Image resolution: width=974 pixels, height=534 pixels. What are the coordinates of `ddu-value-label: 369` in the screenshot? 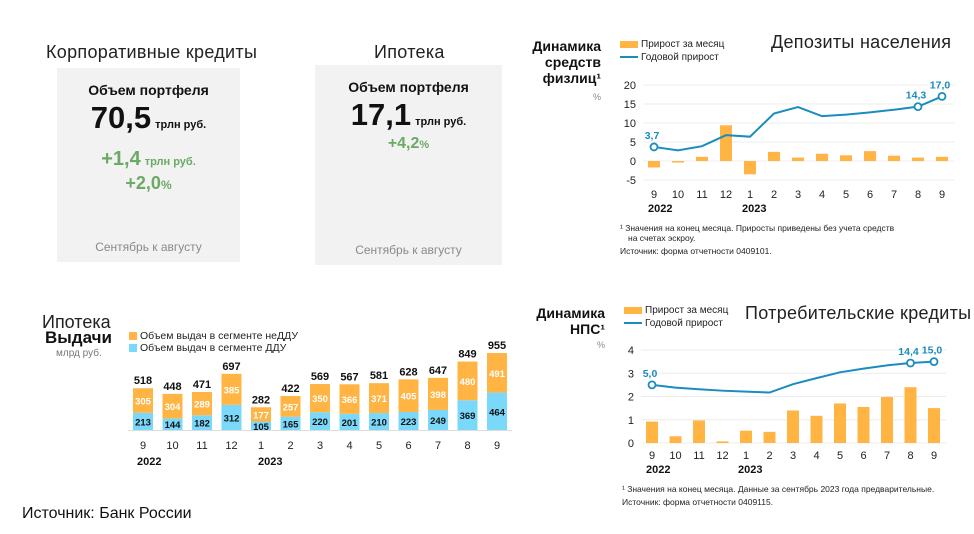 It's located at (468, 416).